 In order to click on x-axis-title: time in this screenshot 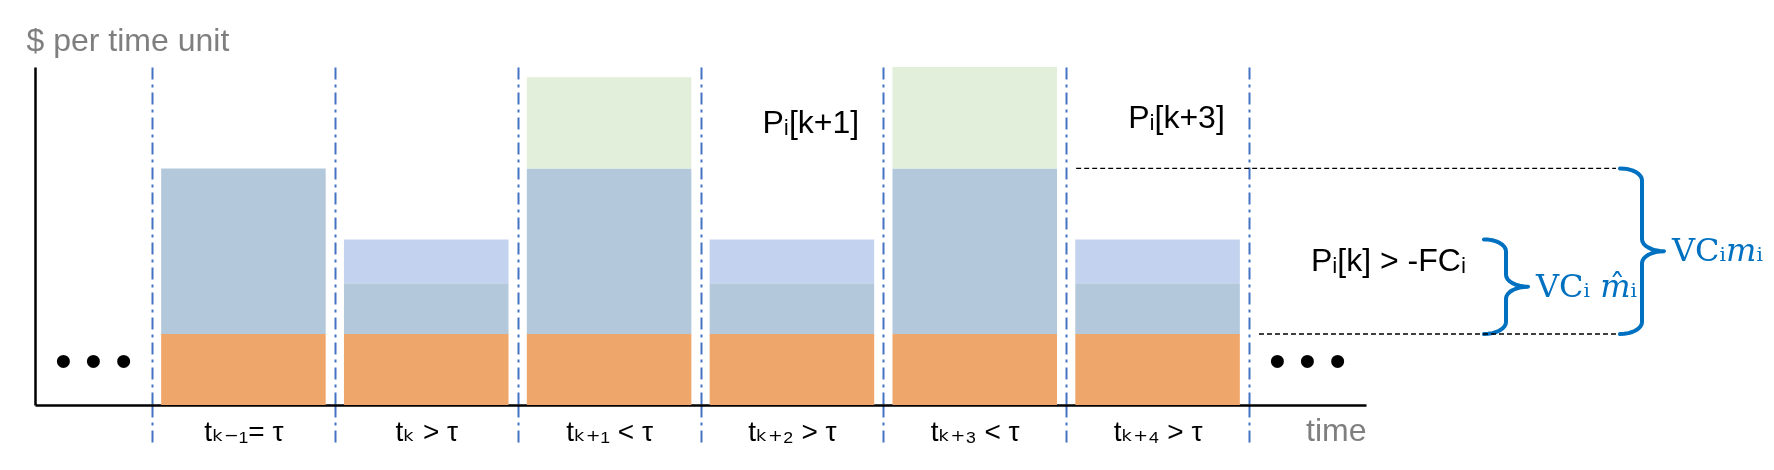, I will do `click(1336, 429)`.